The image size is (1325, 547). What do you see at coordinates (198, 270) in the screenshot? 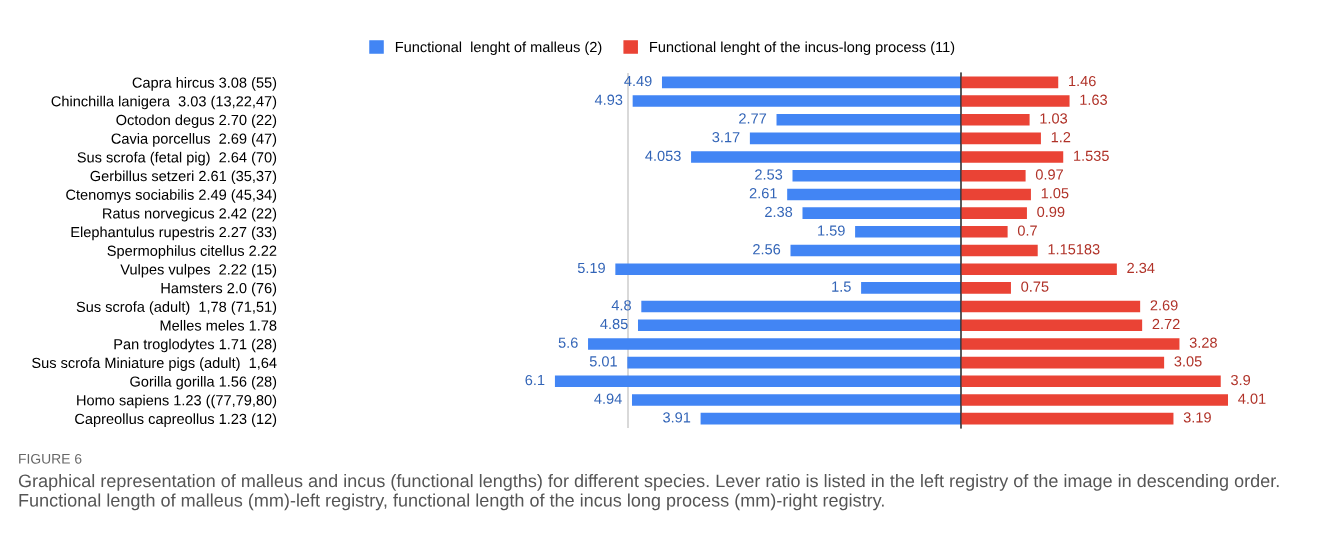
I see `y-tick-label: Vulpes vulpes 2.22 (15)` at bounding box center [198, 270].